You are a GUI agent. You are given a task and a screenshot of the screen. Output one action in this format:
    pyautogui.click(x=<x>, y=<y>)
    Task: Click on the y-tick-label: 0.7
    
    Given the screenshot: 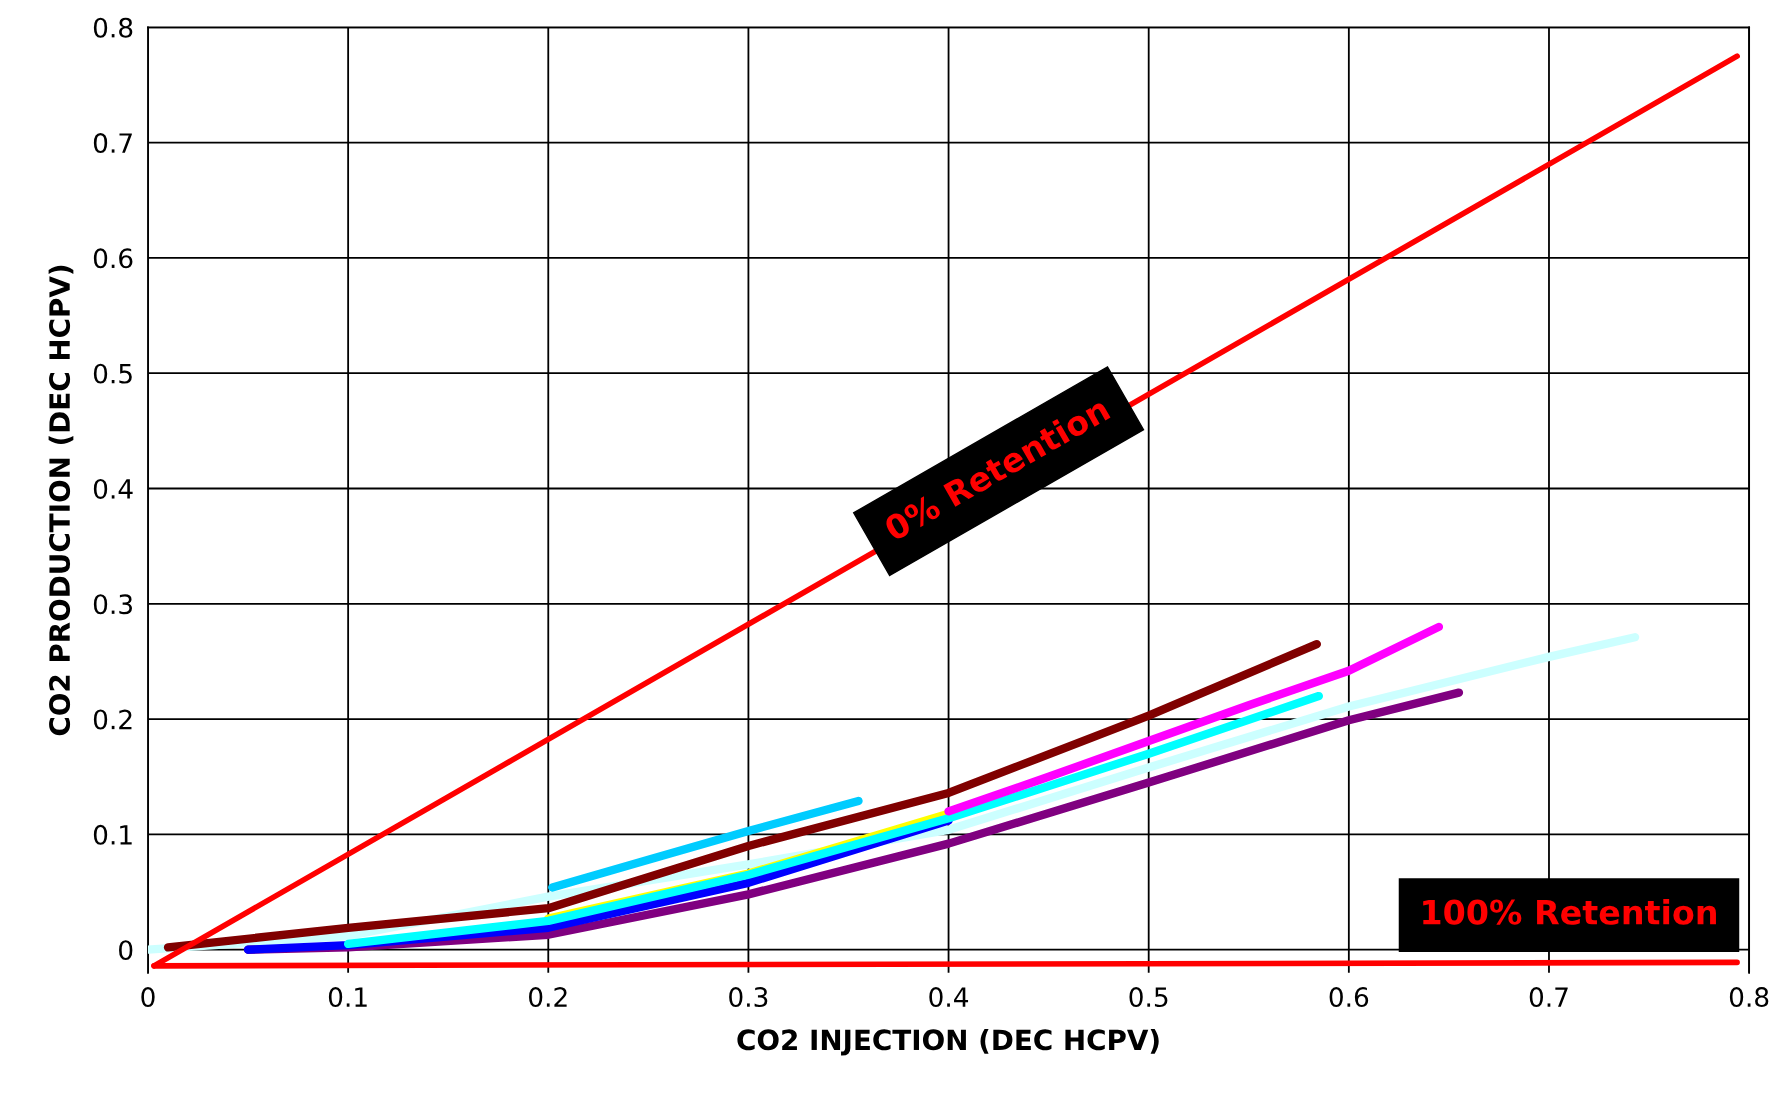 What is the action you would take?
    pyautogui.click(x=112, y=143)
    